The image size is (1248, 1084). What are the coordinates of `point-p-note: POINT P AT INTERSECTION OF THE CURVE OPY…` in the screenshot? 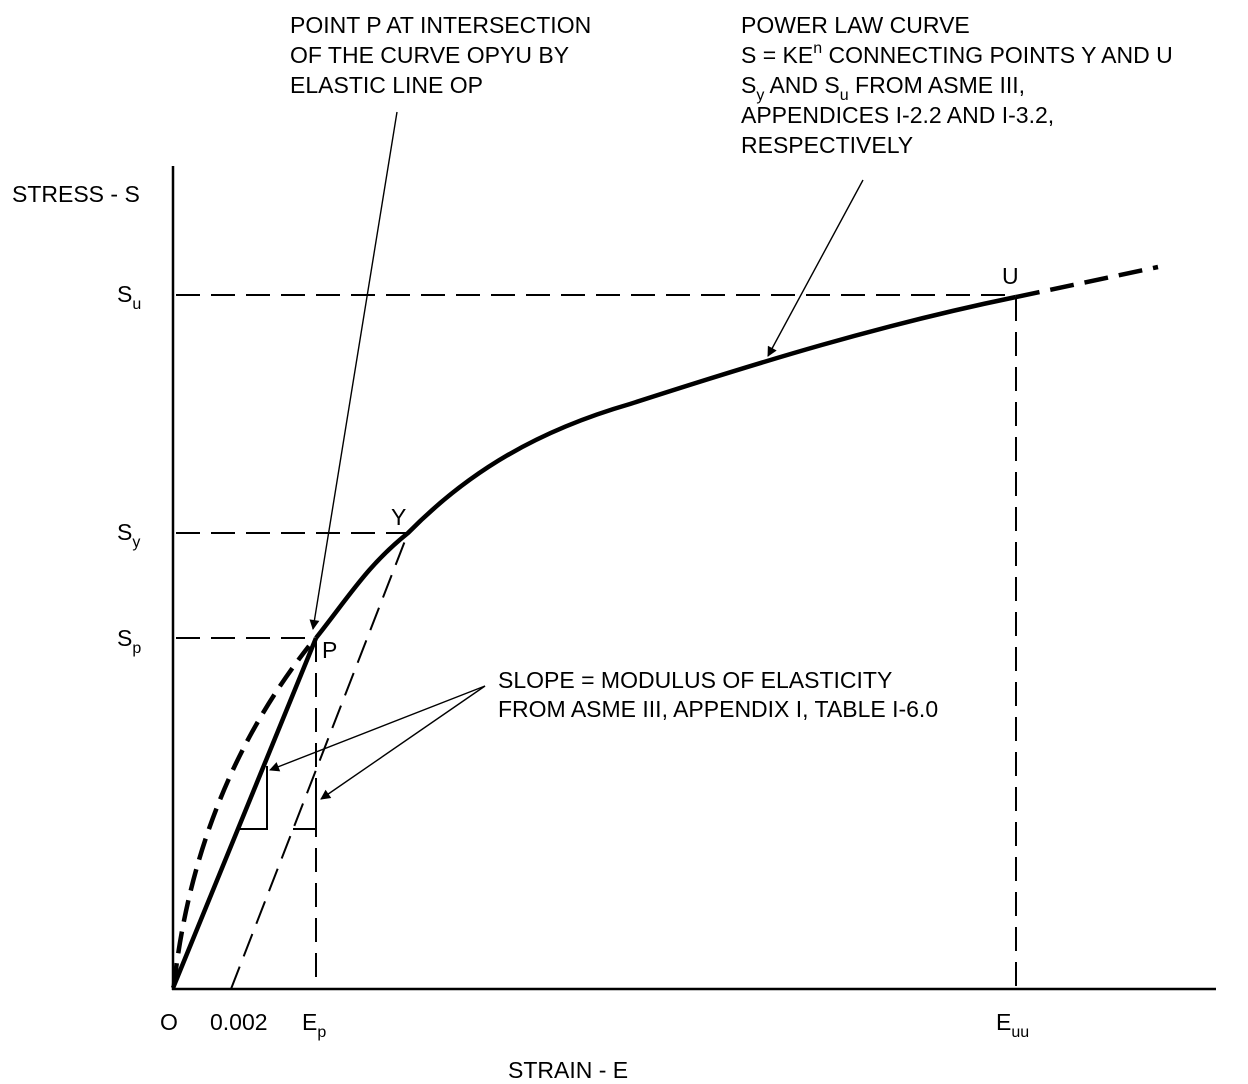 It's located at (444, 55).